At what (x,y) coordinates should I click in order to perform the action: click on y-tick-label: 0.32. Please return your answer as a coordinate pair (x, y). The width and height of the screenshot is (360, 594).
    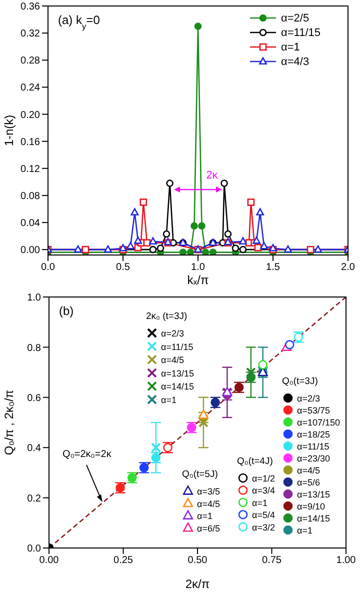
    Looking at the image, I should click on (30, 34).